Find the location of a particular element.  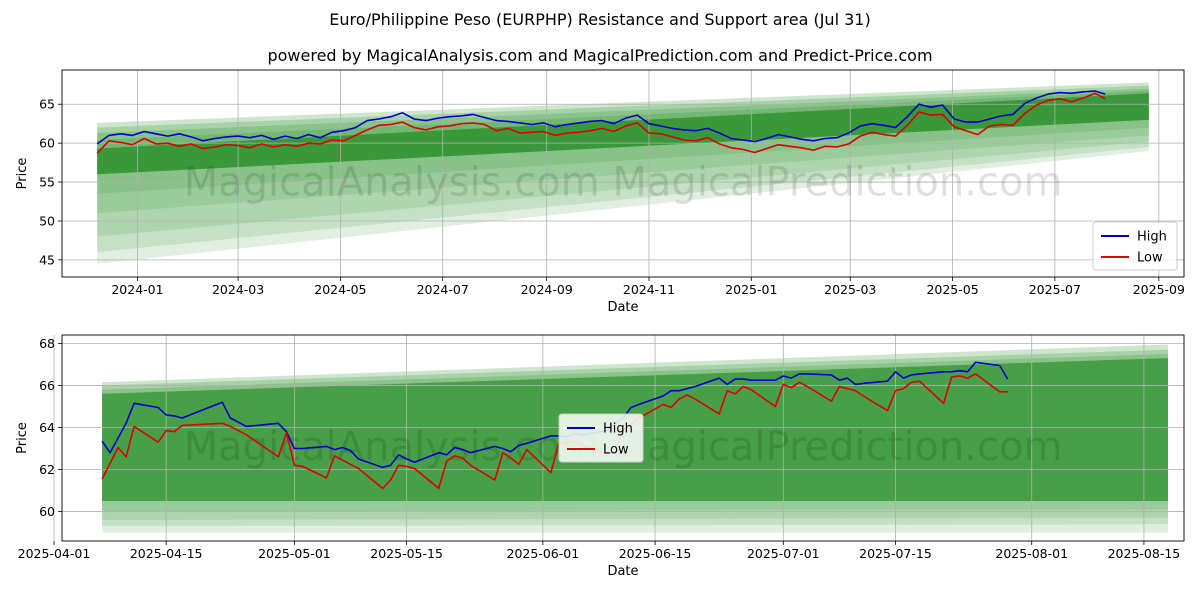

y-tick-label: 62 is located at coordinates (47, 469).